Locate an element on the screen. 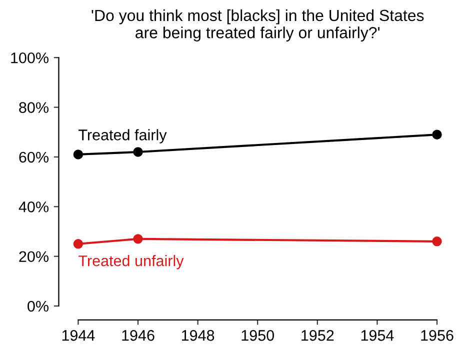 The width and height of the screenshot is (460, 360). y-tick-label: 40% is located at coordinates (33, 207).